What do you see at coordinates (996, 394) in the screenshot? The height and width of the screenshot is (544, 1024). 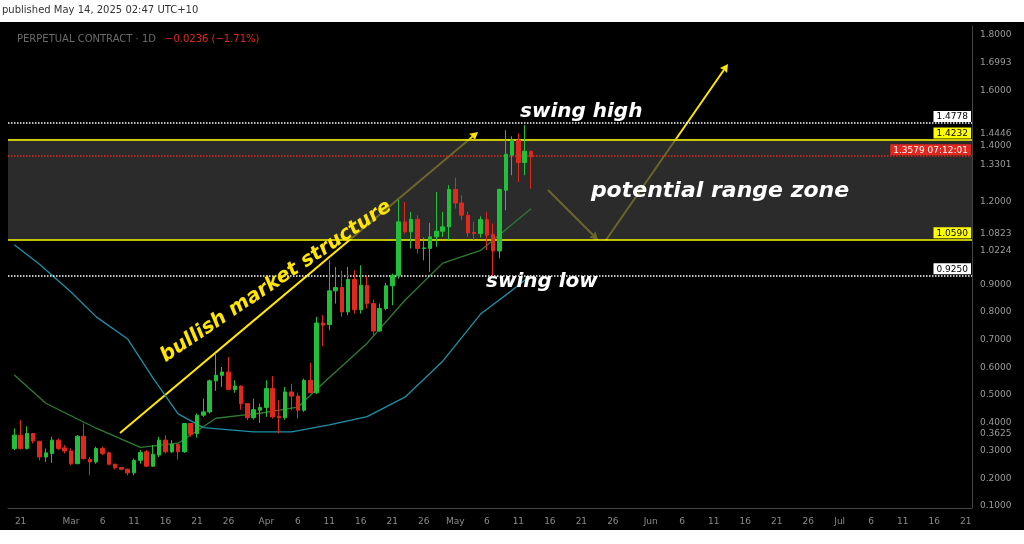 I see `y-tick-label: 0.5000` at bounding box center [996, 394].